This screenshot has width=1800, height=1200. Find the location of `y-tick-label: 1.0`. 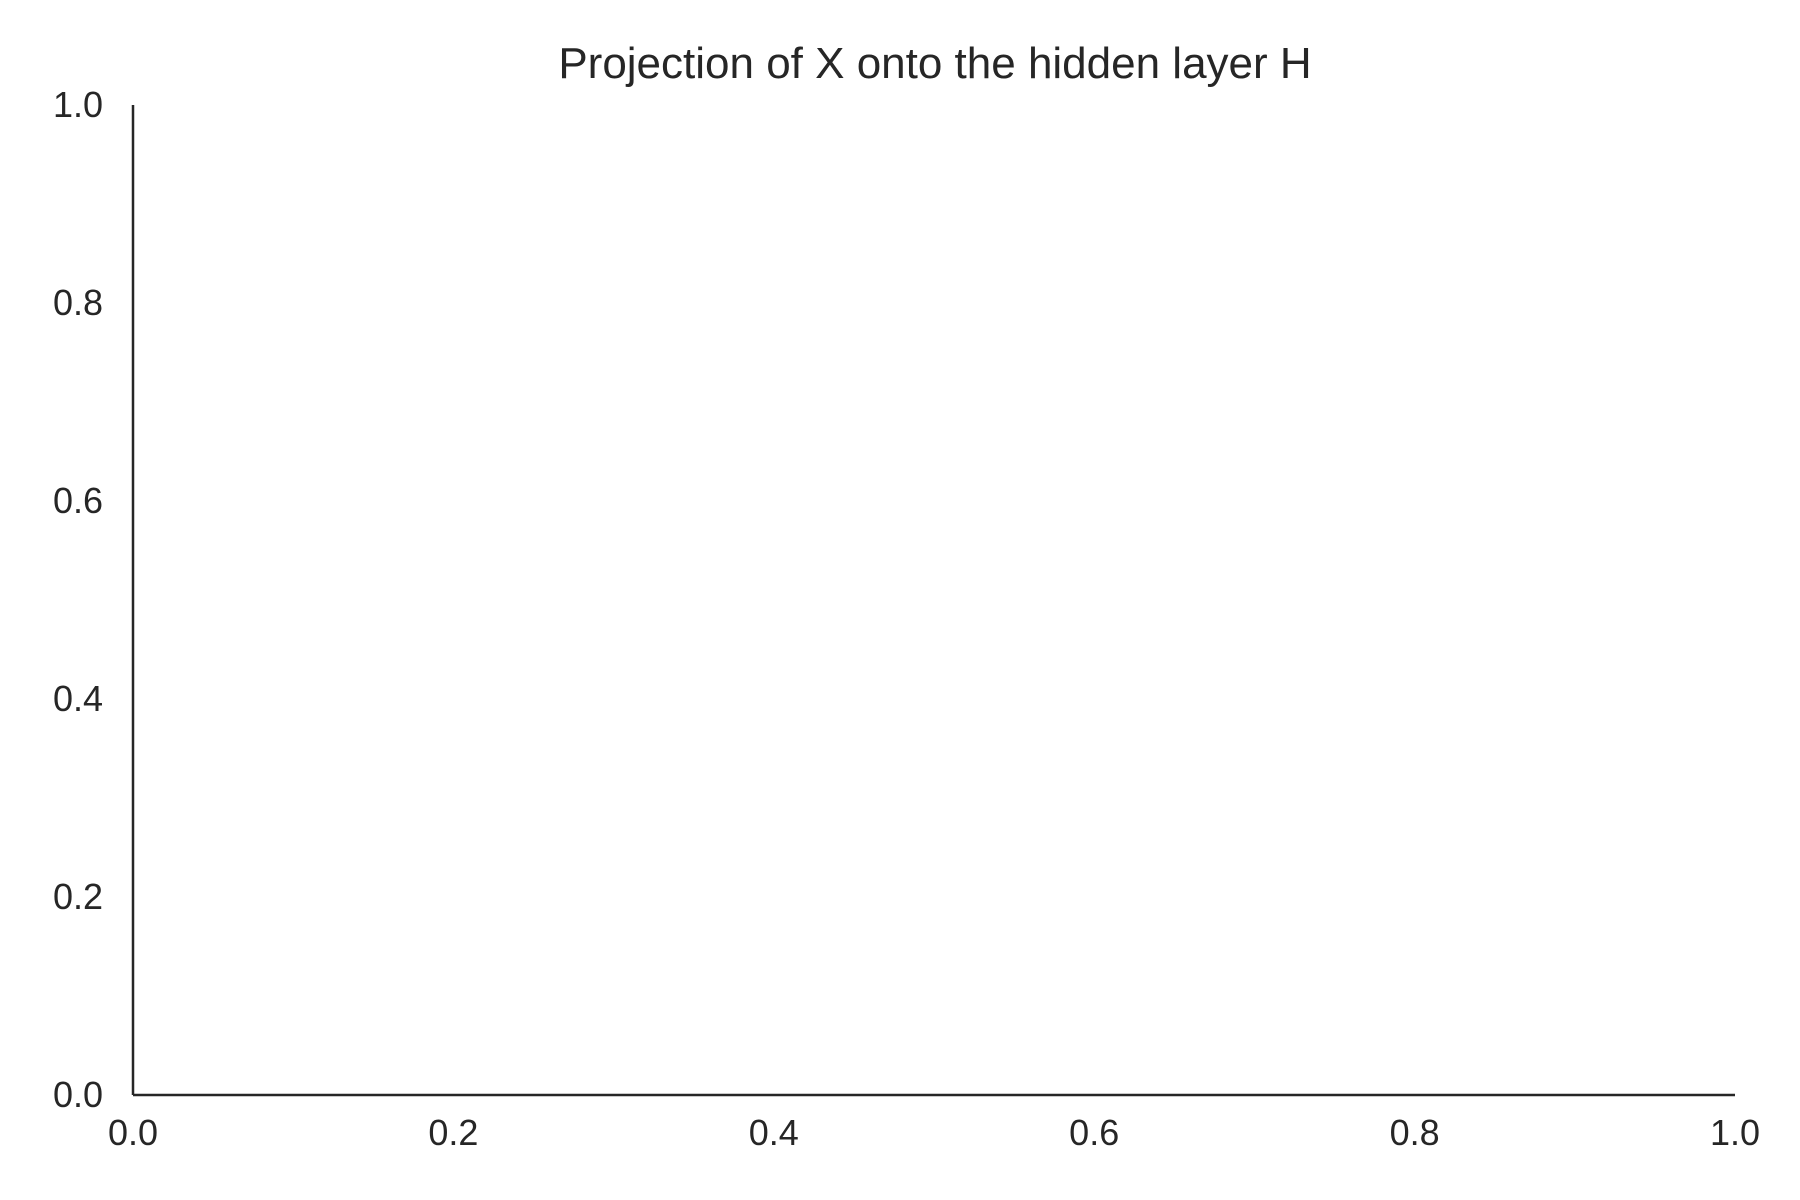

y-tick-label: 1.0 is located at coordinates (78, 104).